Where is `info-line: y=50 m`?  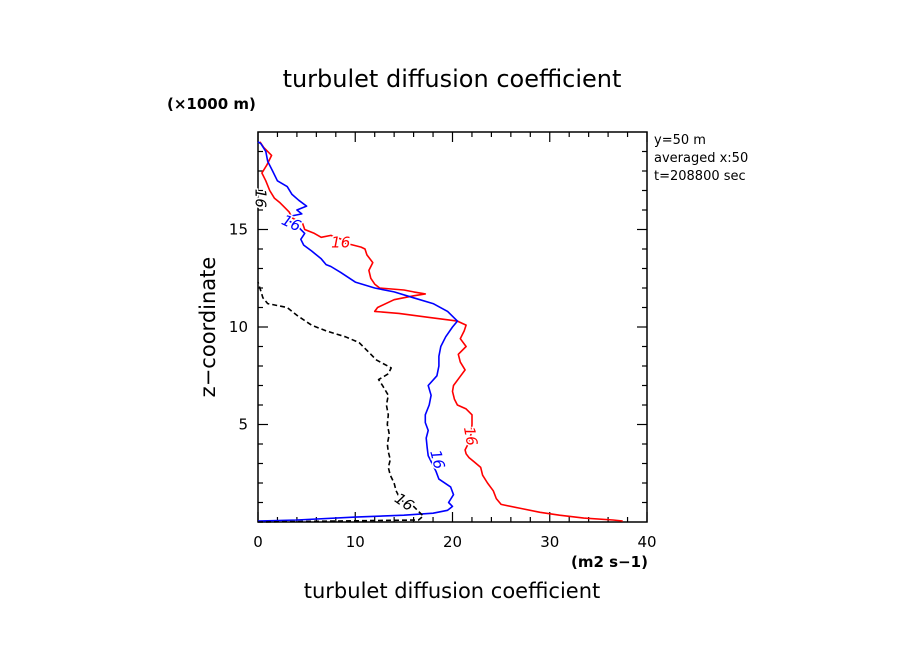 info-line: y=50 m is located at coordinates (680, 140).